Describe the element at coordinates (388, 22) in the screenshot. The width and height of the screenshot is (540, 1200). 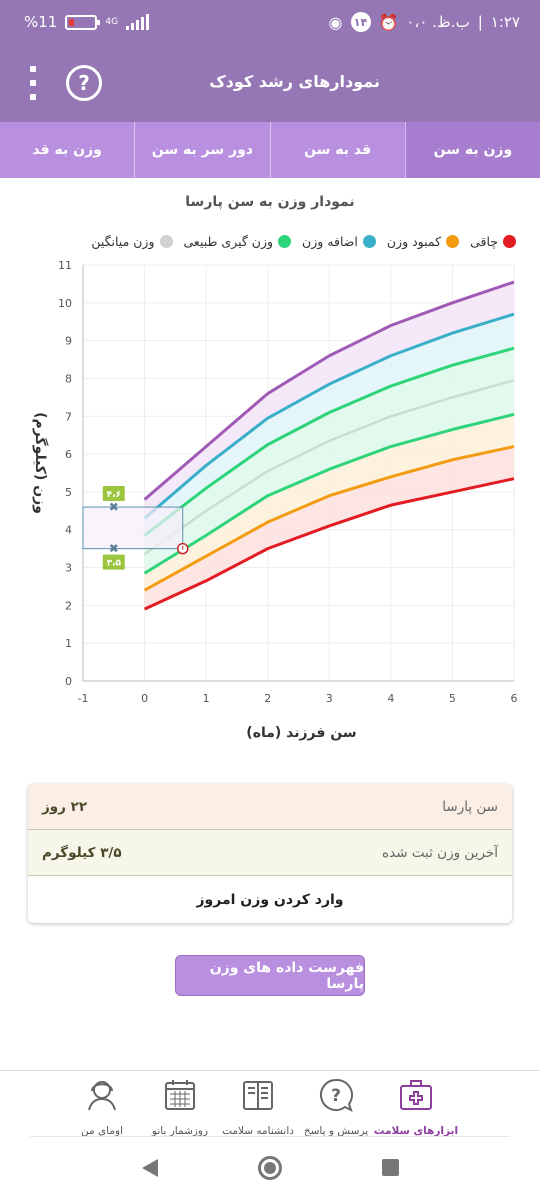
I see `alarm-icon: ⏰` at that location.